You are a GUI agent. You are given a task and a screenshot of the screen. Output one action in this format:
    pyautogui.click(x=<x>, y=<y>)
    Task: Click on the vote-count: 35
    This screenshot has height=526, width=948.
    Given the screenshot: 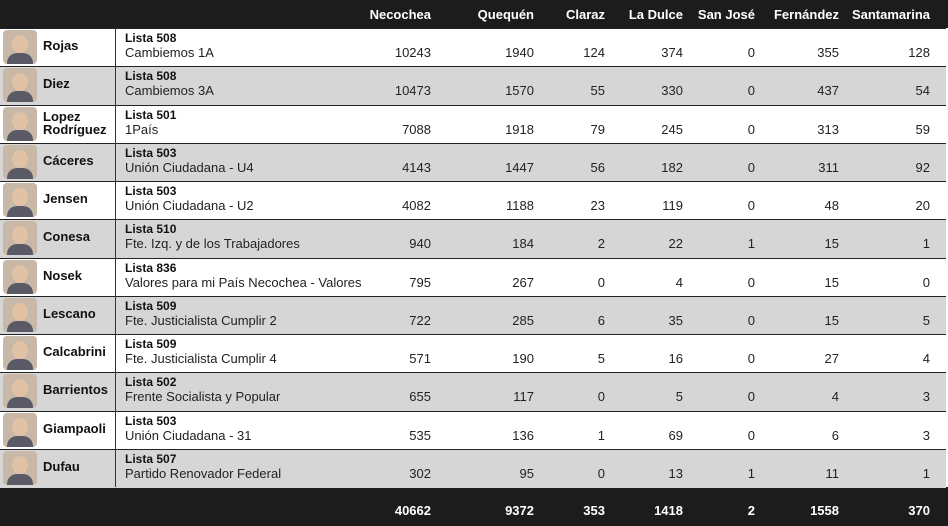 What is the action you would take?
    pyautogui.click(x=675, y=320)
    